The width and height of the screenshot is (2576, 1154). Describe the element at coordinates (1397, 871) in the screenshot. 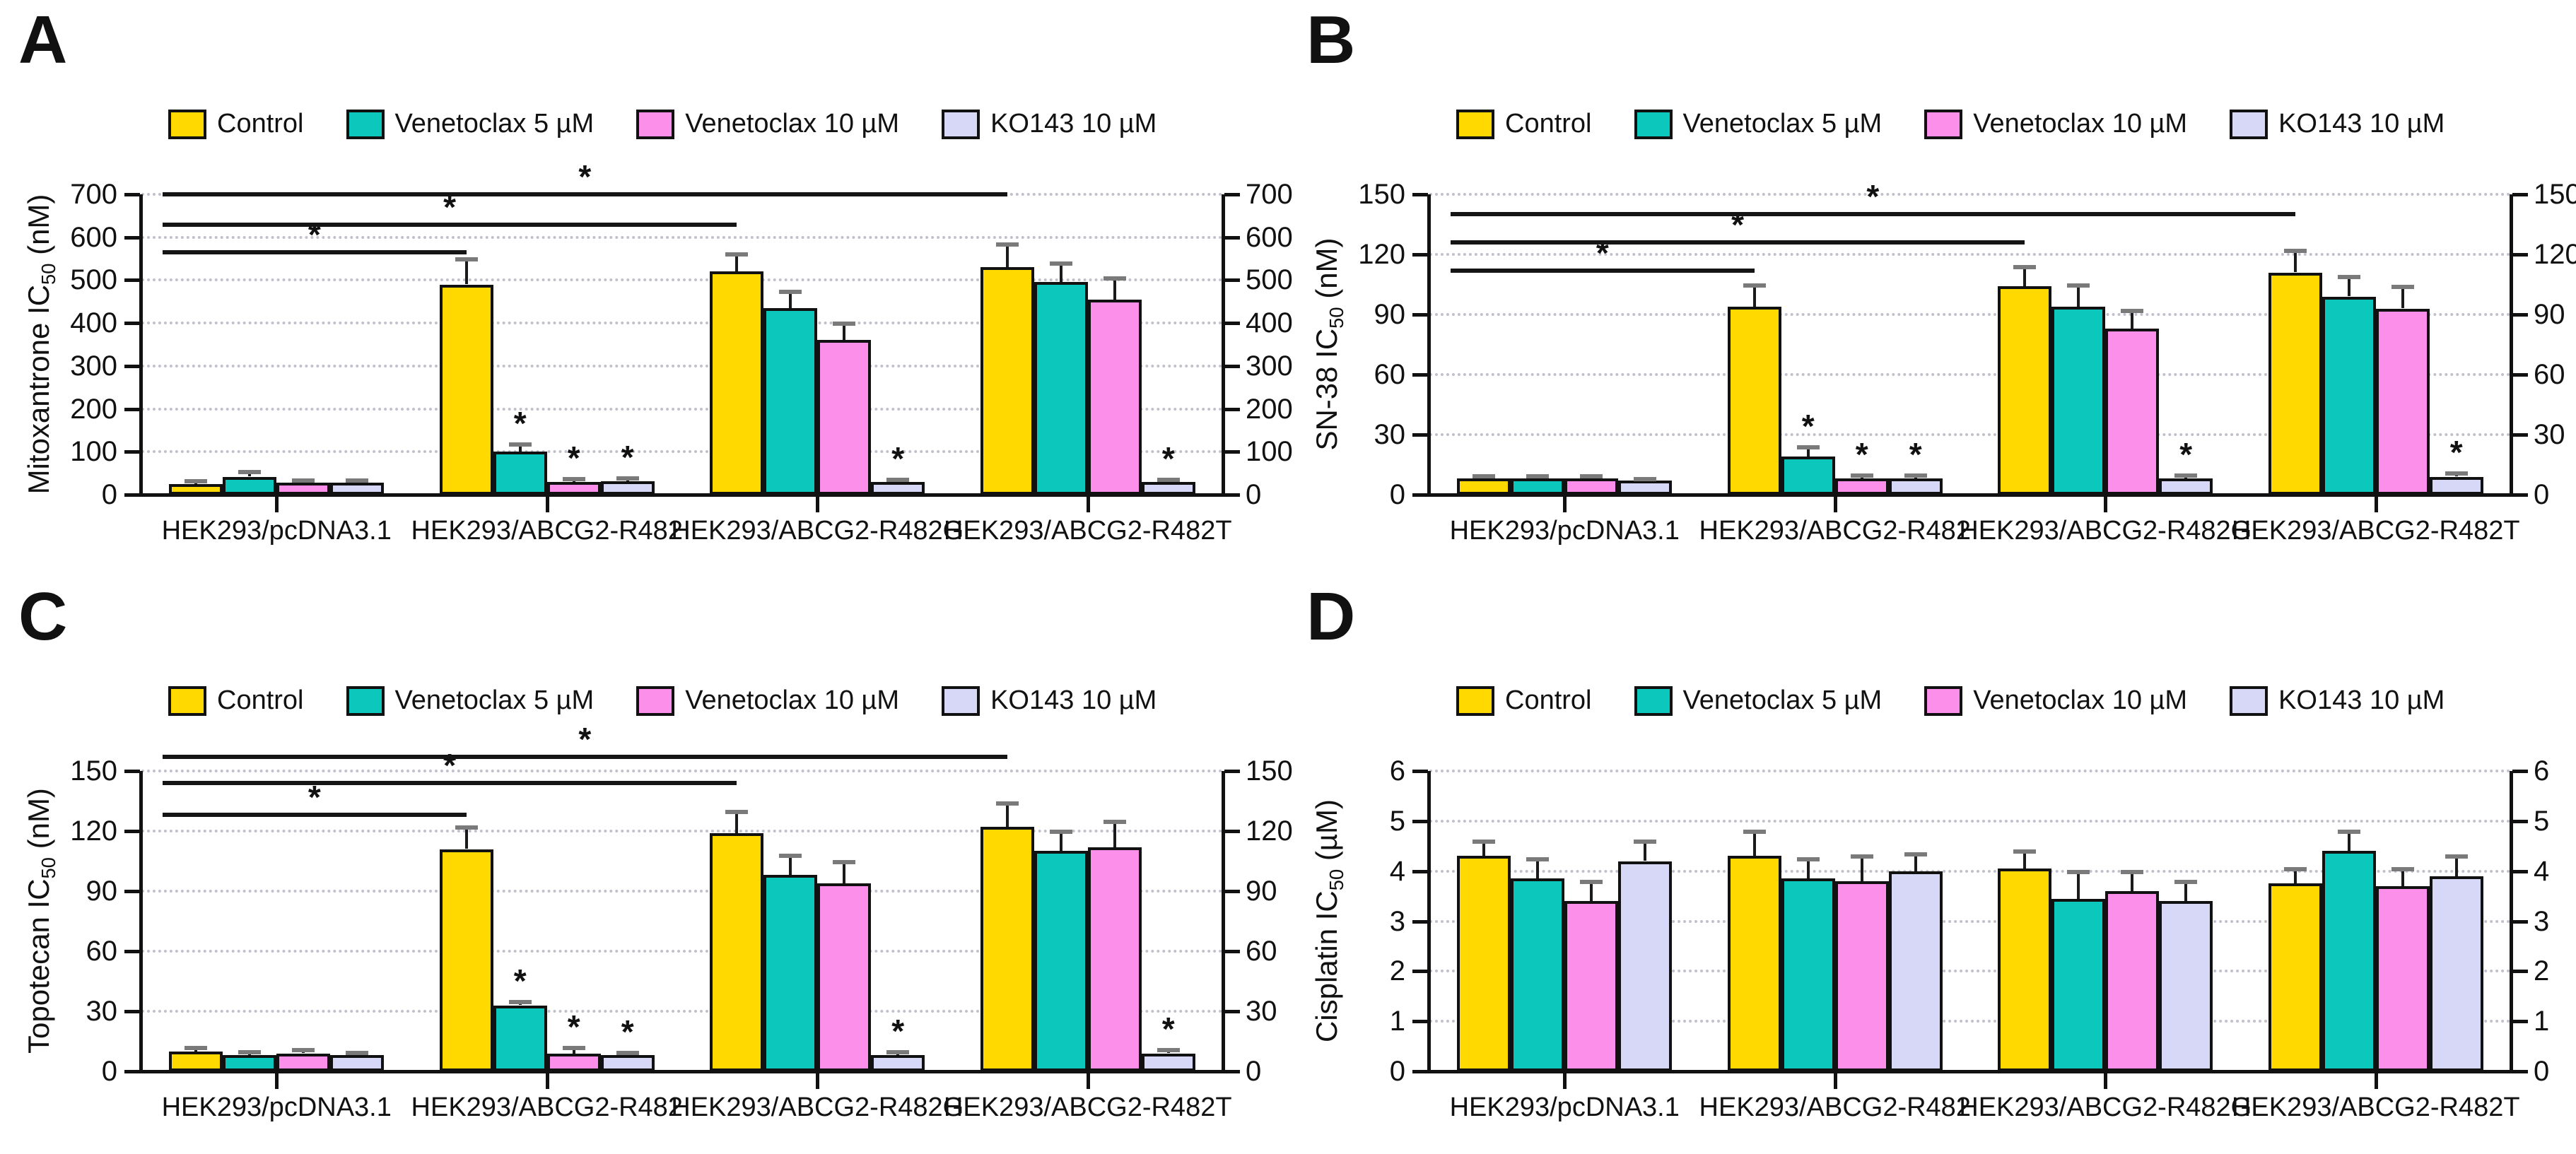

I see `y-tick-label-left: 4` at that location.